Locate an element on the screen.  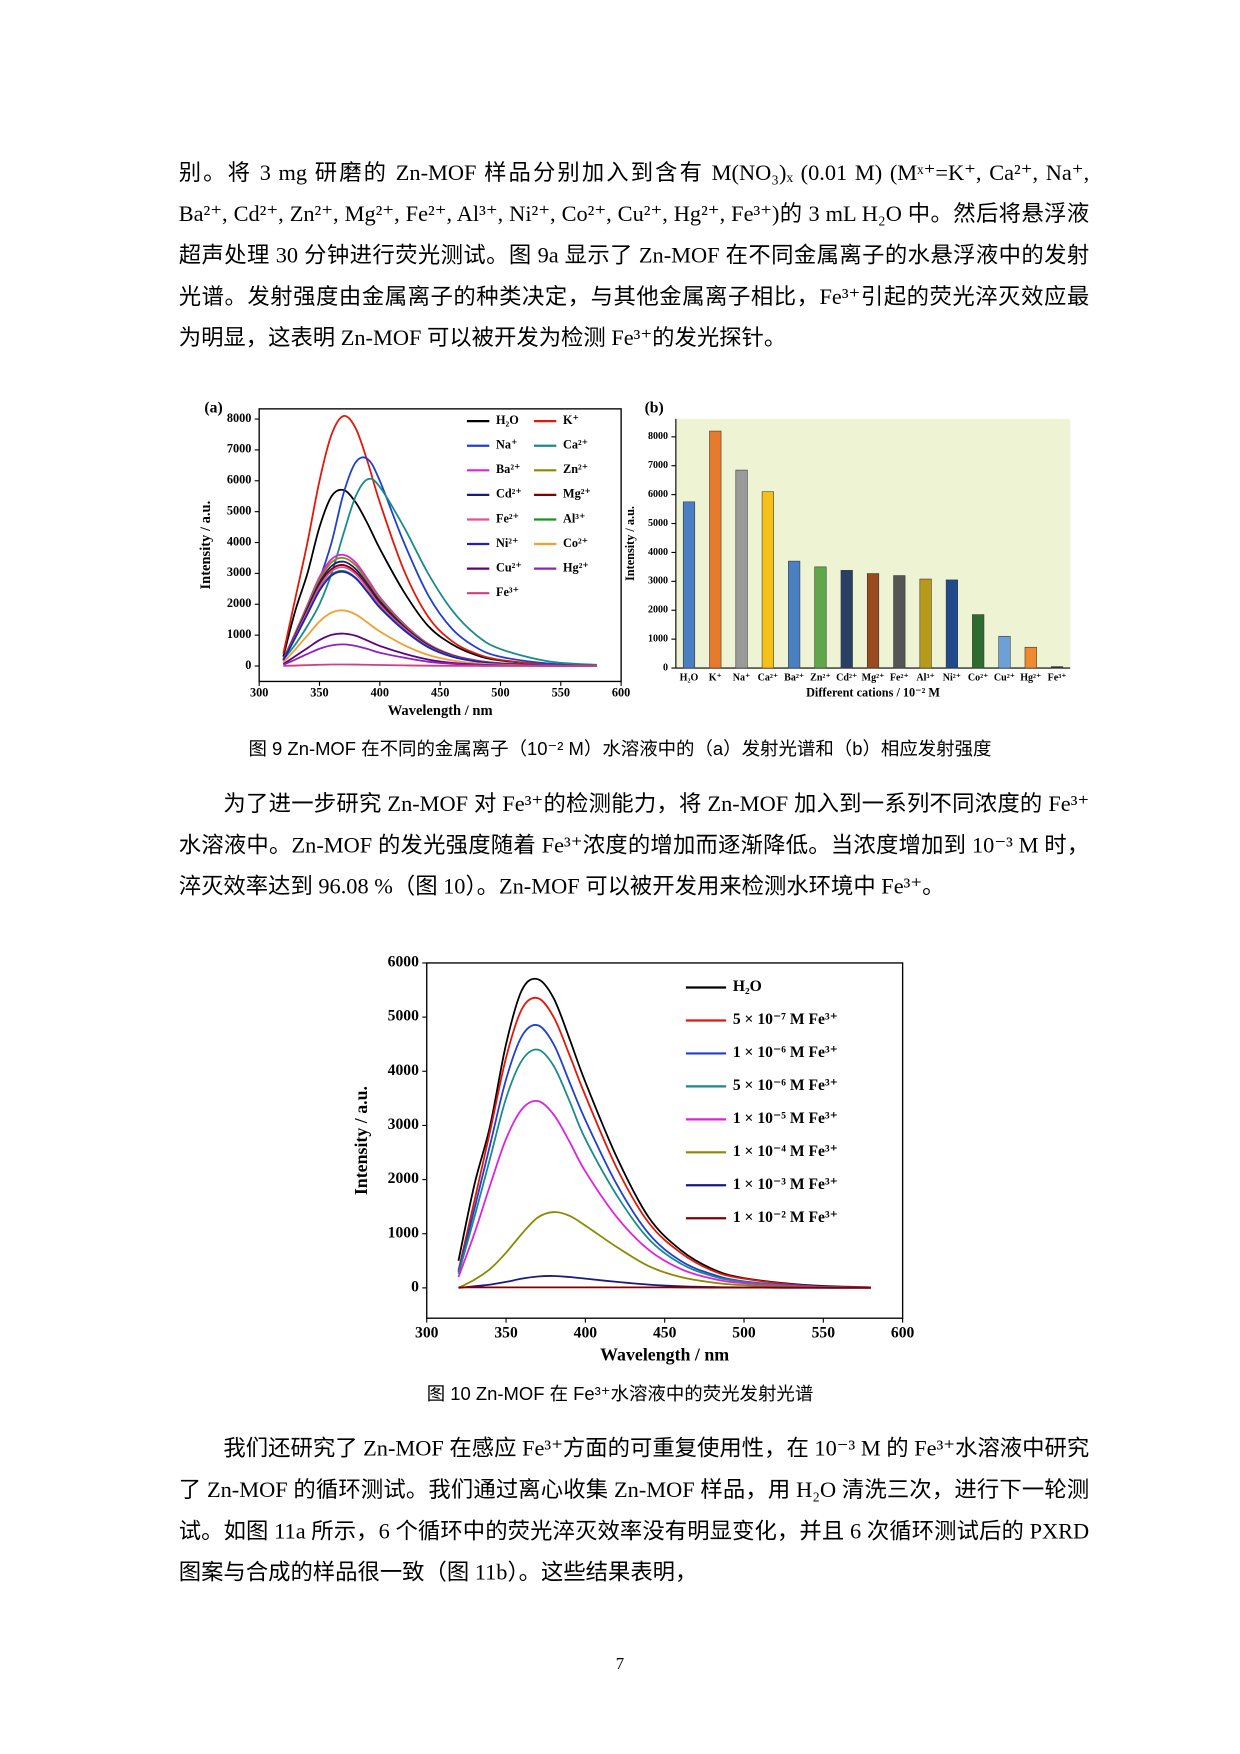
panel-label: (b) is located at coordinates (654, 407).